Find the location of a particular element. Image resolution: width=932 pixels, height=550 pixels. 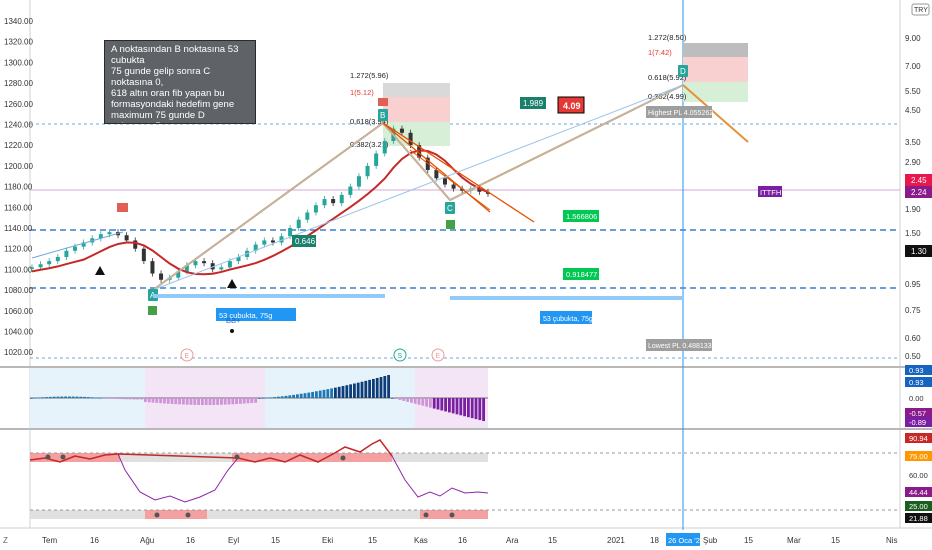

ratio-label: 1.566806 is located at coordinates (581, 216).